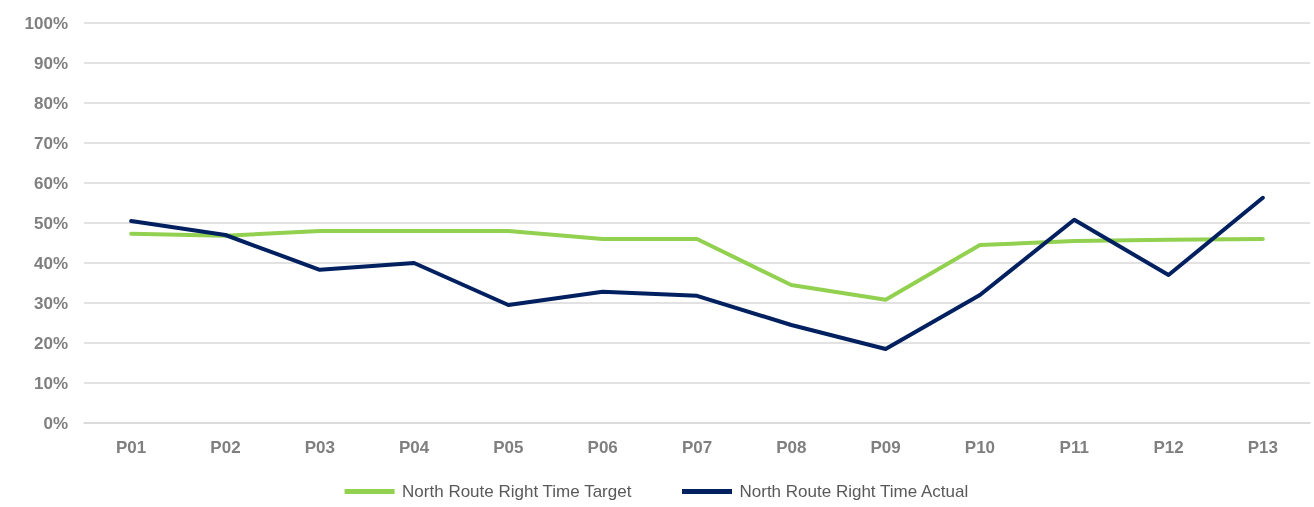 The height and width of the screenshot is (507, 1314). What do you see at coordinates (517, 491) in the screenshot?
I see `legend-label: North Route Right Time Target` at bounding box center [517, 491].